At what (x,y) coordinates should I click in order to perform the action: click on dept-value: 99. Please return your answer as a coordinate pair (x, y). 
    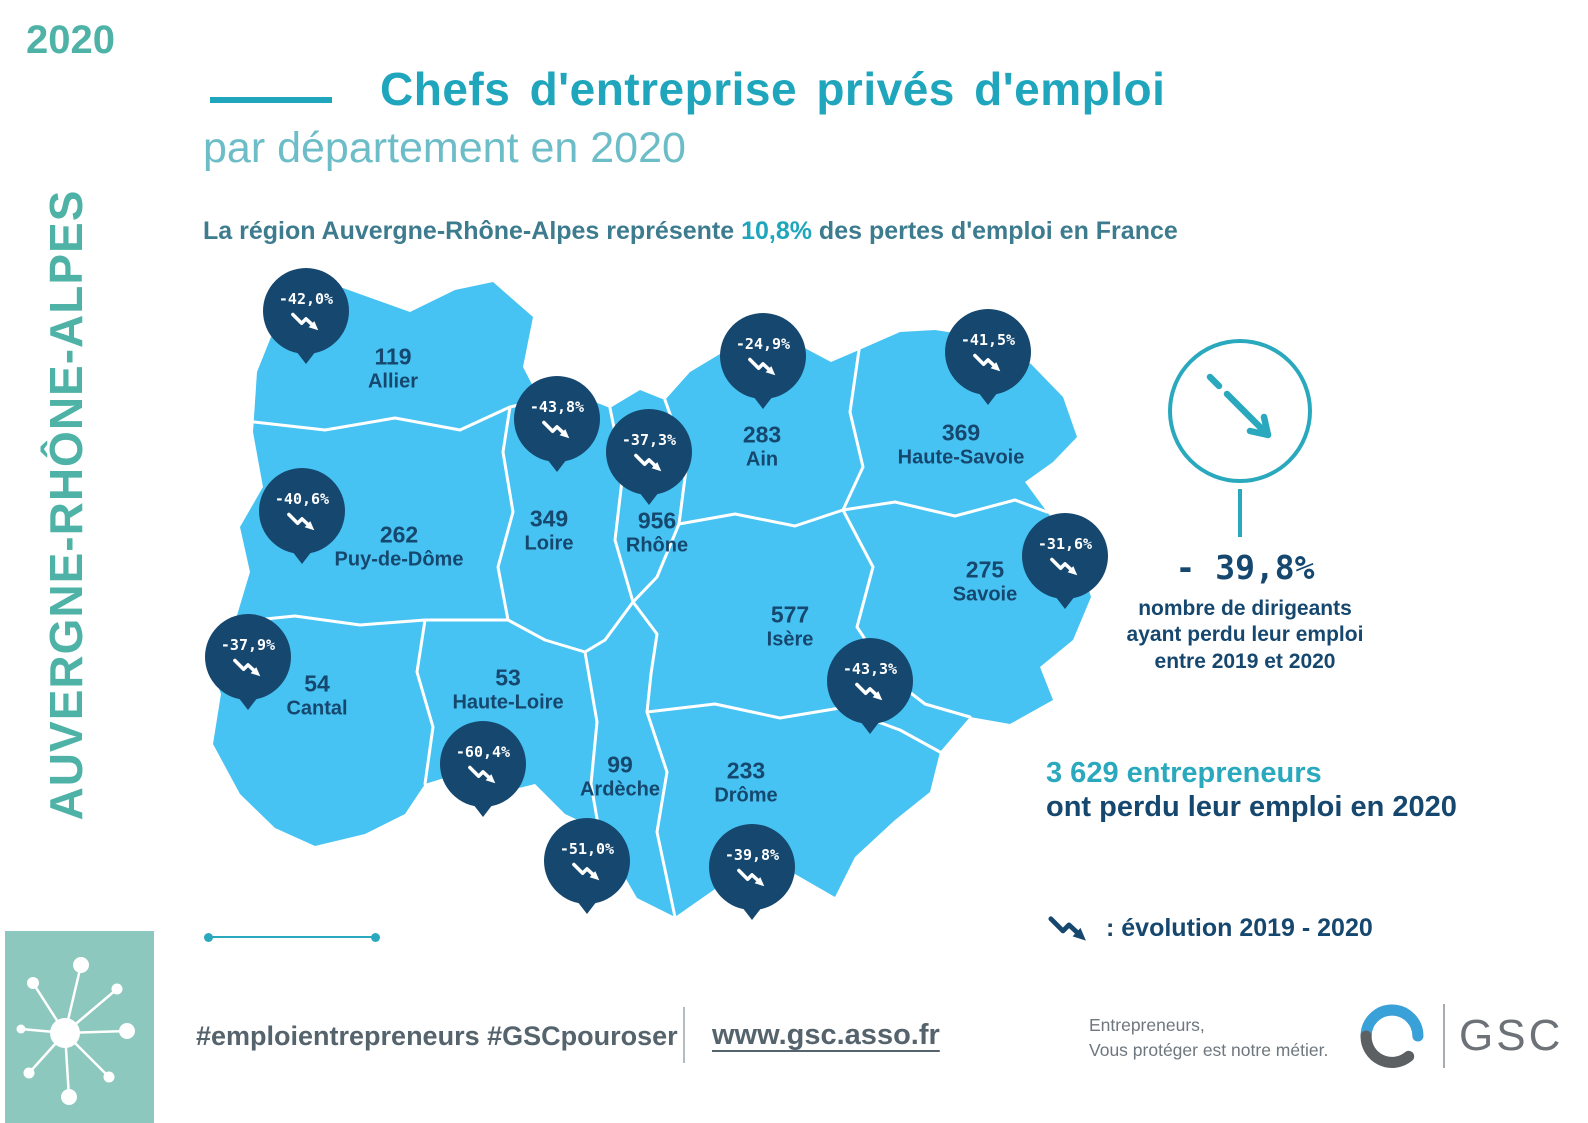
    Looking at the image, I should click on (620, 764).